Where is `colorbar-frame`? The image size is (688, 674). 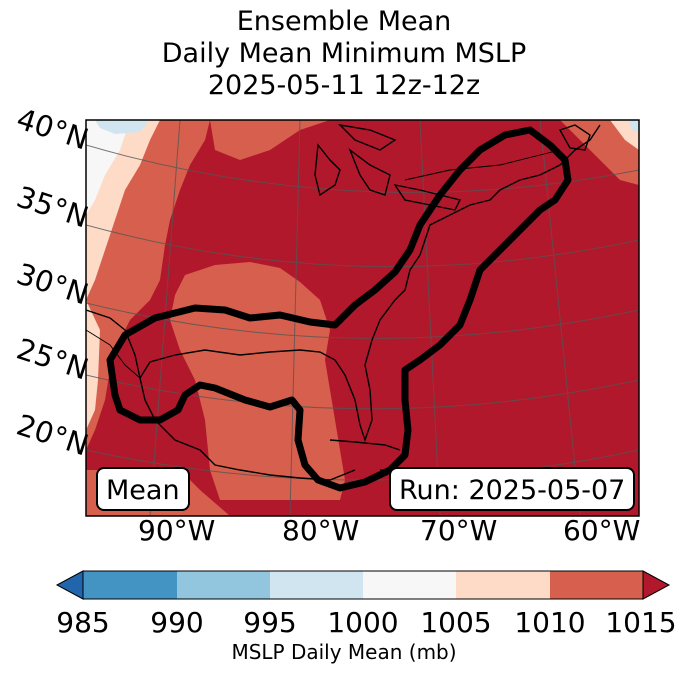
colorbar-frame is located at coordinates (363, 585).